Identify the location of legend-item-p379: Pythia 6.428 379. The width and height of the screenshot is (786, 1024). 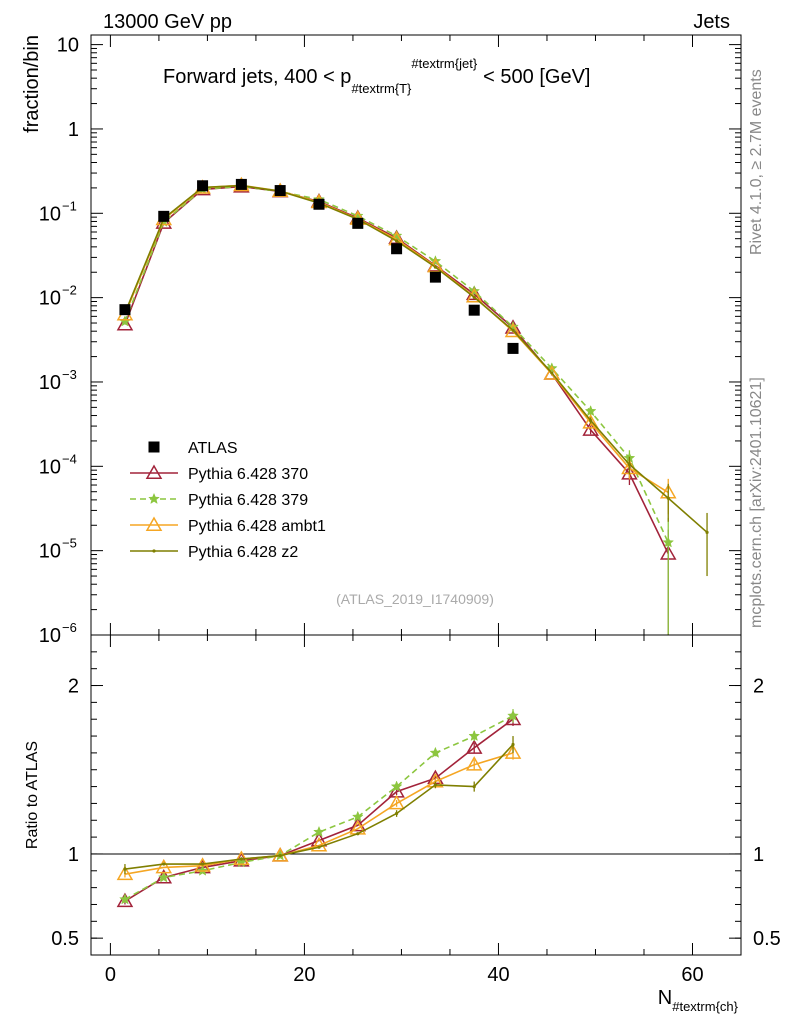
(219, 500).